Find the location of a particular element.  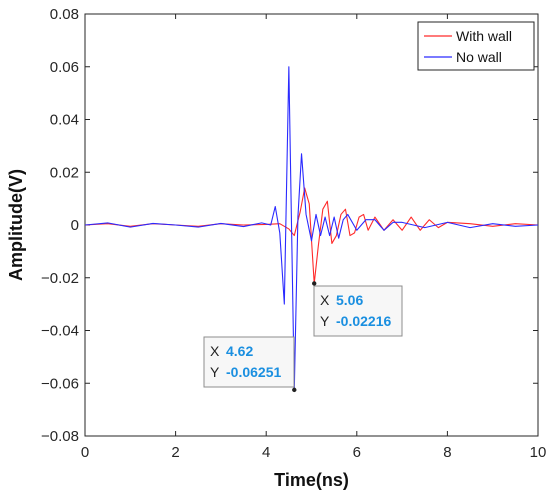

y-tick-label: 0.04 is located at coordinates (64, 120).